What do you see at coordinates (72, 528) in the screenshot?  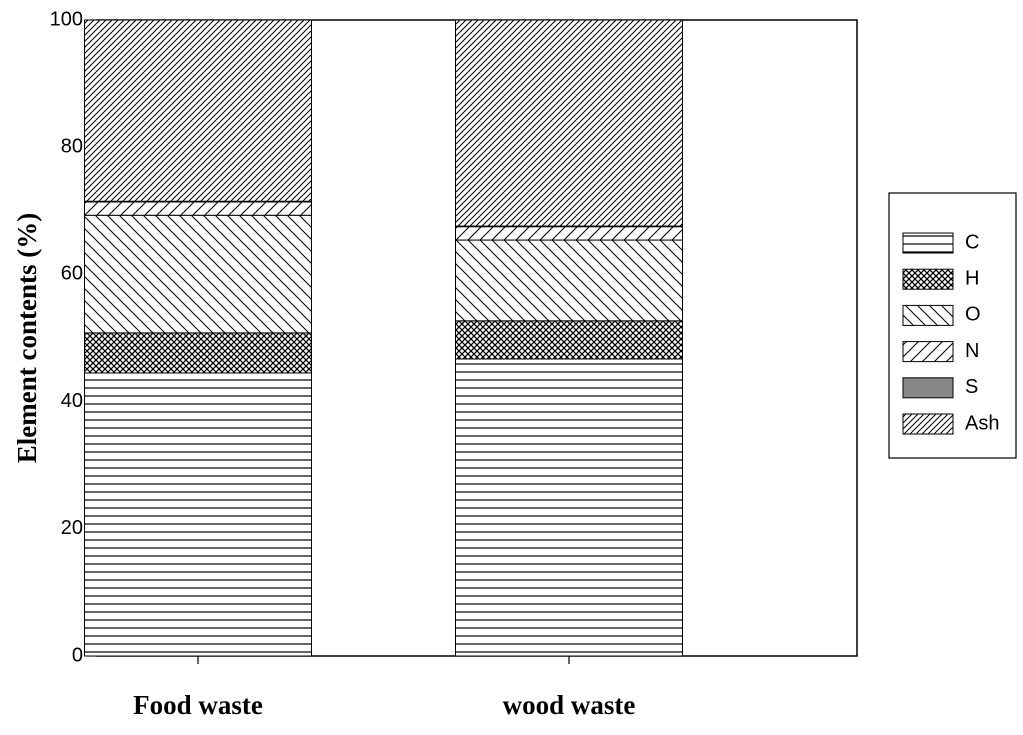 I see `y-tick-label: 20` at bounding box center [72, 528].